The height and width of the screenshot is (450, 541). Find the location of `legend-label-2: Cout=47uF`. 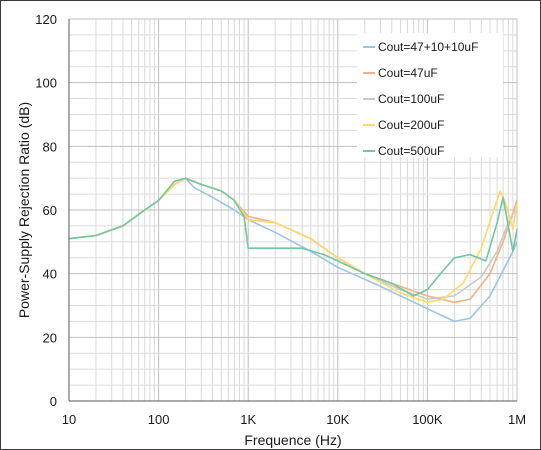

legend-label-2: Cout=47uF is located at coordinates (408, 73).